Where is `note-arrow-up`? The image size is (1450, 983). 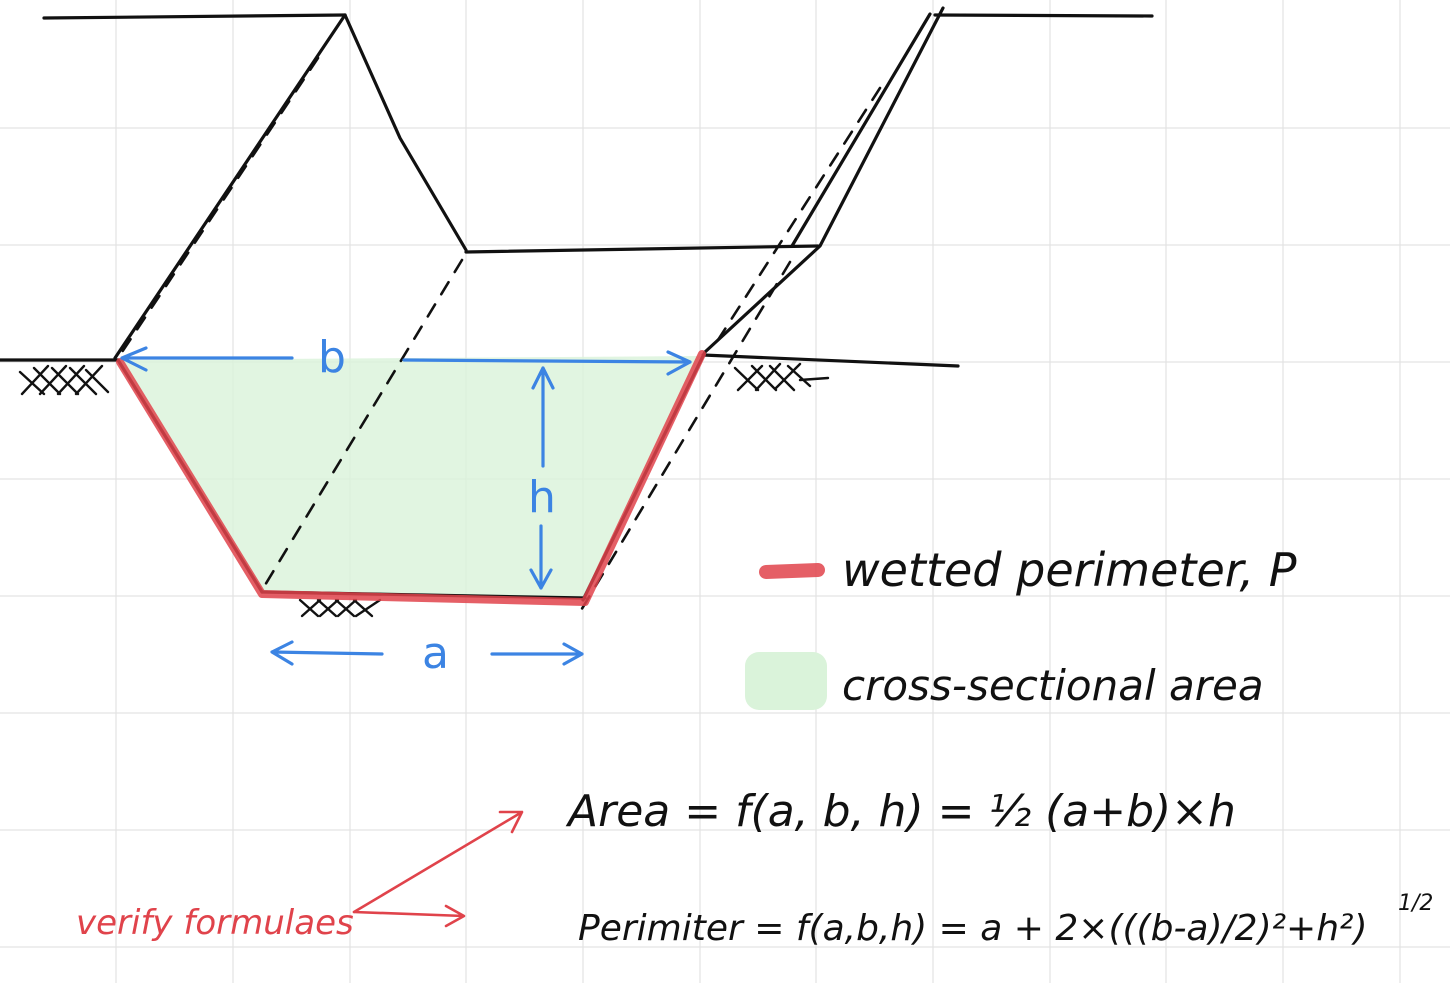 note-arrow-up is located at coordinates (438, 862).